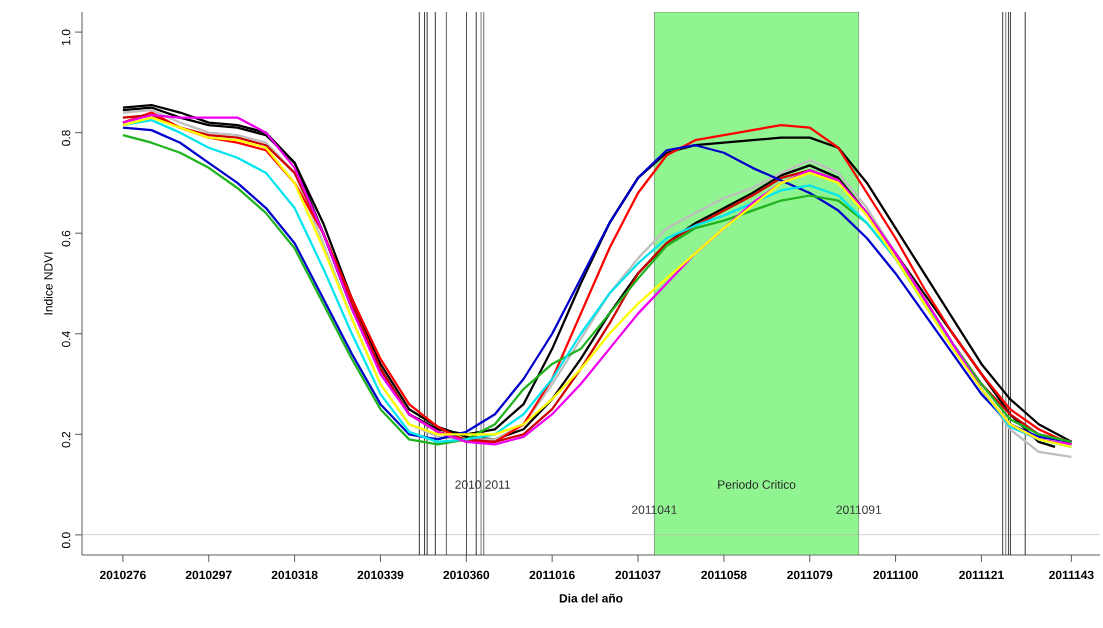 The width and height of the screenshot is (1103, 628). Describe the element at coordinates (591, 598) in the screenshot. I see `x-axis-title: Dia del año` at that location.